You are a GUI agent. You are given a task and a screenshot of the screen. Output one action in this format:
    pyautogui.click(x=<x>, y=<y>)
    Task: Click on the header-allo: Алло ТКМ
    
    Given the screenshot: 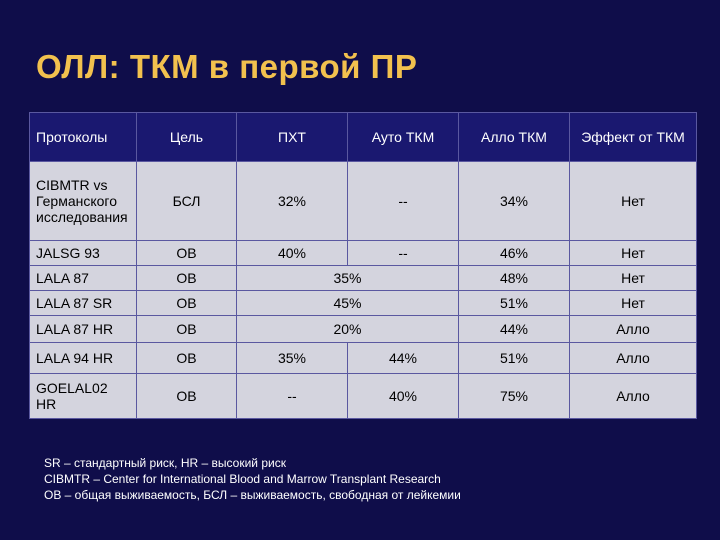 What is the action you would take?
    pyautogui.click(x=514, y=137)
    